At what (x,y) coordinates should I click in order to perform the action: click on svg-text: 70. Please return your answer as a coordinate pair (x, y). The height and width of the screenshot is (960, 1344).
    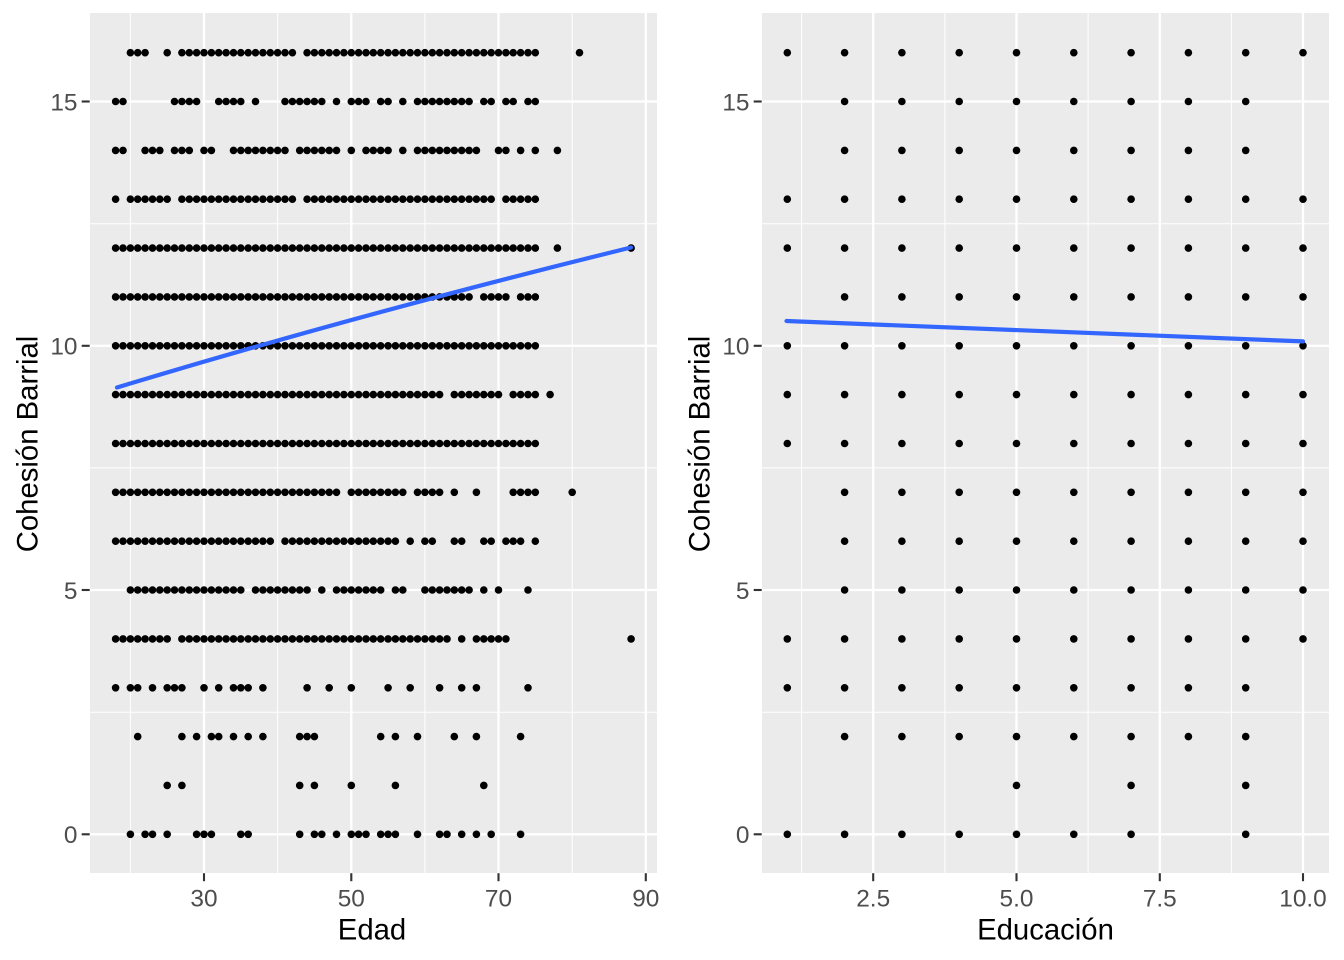
    Looking at the image, I should click on (498, 899).